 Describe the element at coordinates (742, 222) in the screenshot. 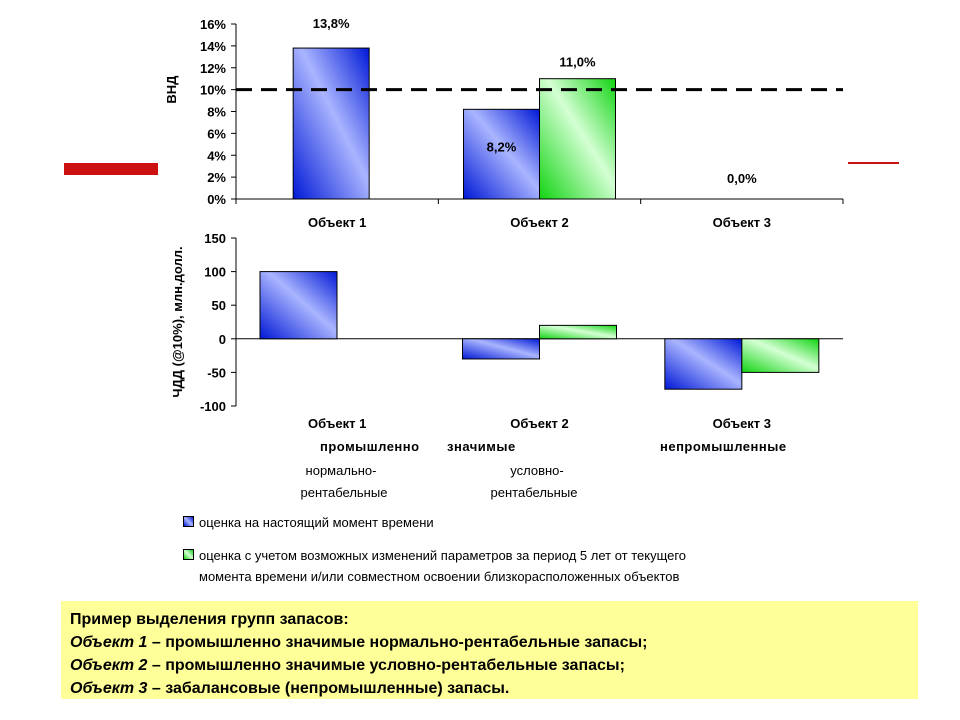

I see `irr-category-label: Объект 3` at that location.